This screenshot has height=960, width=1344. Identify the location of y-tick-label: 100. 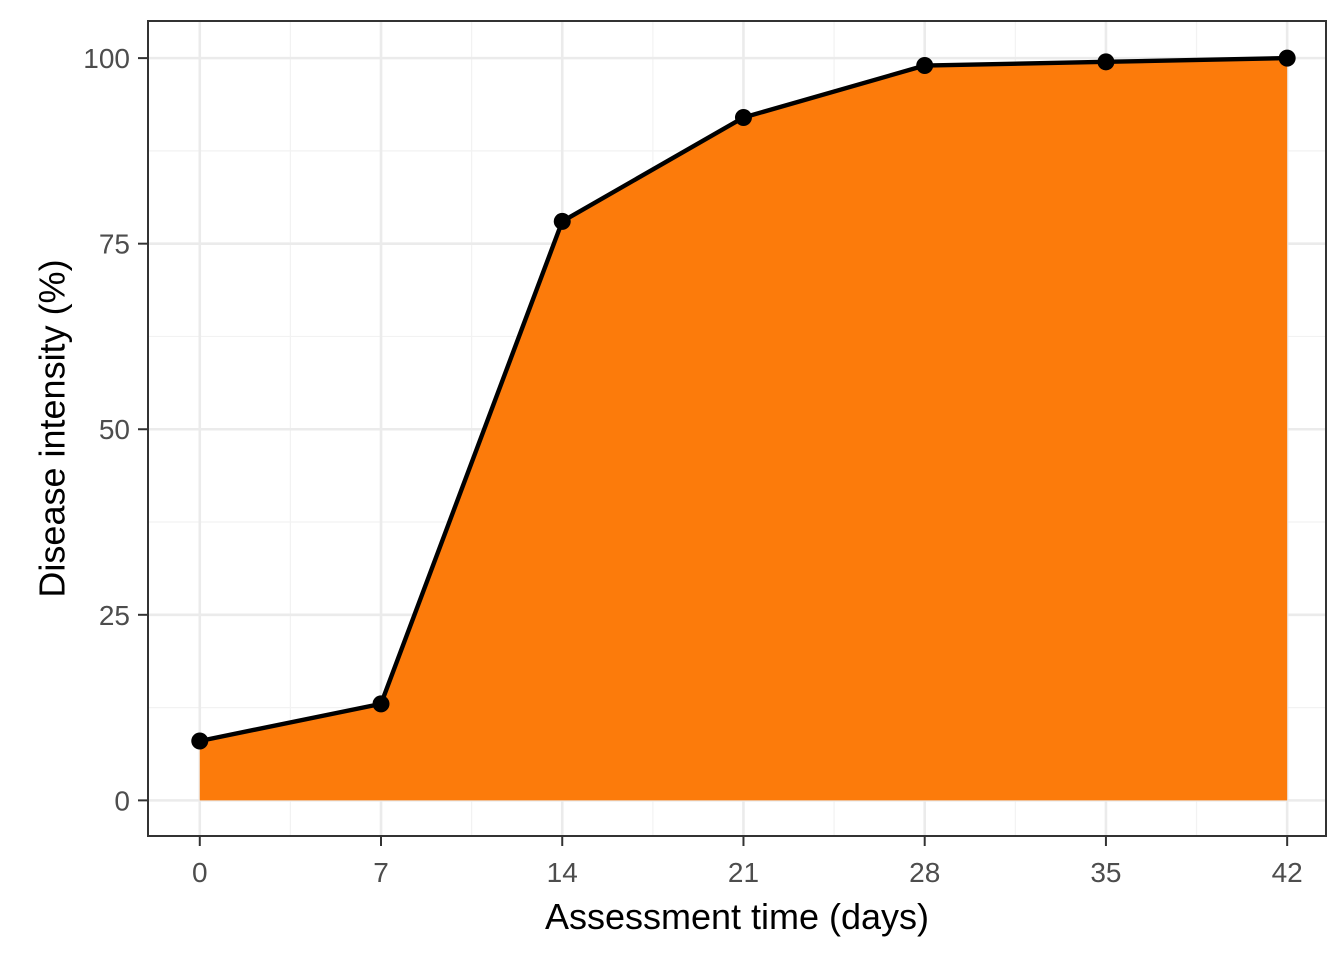
(106, 58).